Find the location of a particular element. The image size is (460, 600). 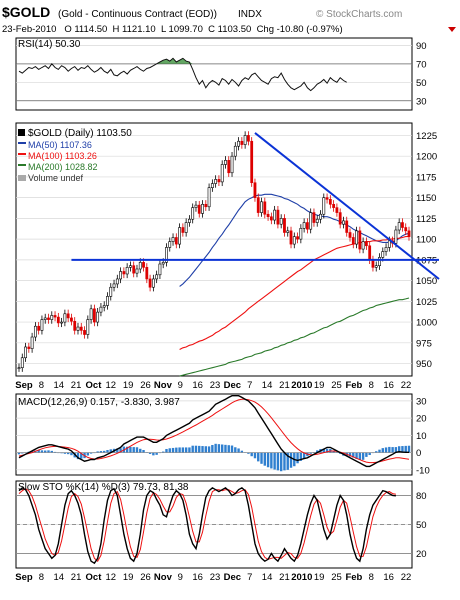

brand-label: © StockCharts.com is located at coordinates (359, 14).